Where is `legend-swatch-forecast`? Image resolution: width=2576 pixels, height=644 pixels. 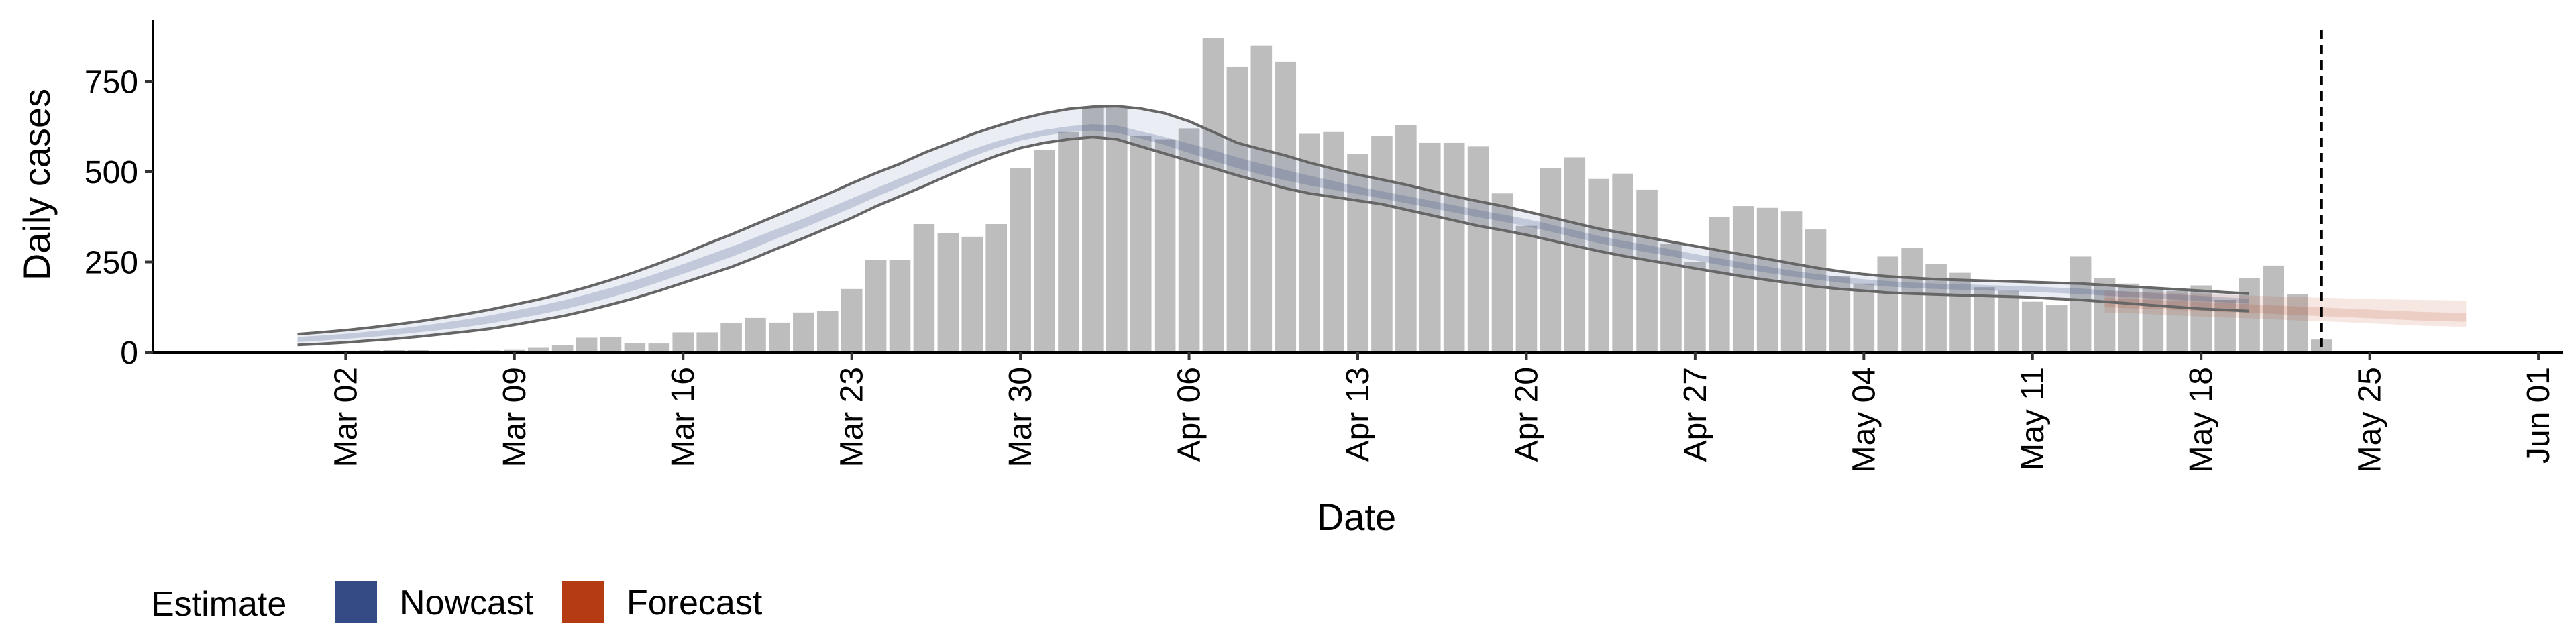 legend-swatch-forecast is located at coordinates (583, 602).